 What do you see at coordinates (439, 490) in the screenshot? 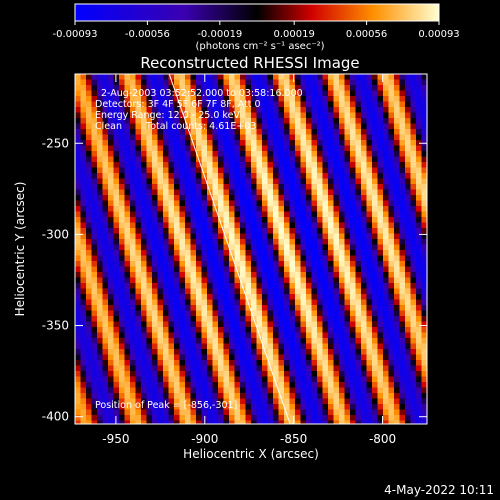
I see `footer-date: 4-May-2022 10:11` at bounding box center [439, 490].